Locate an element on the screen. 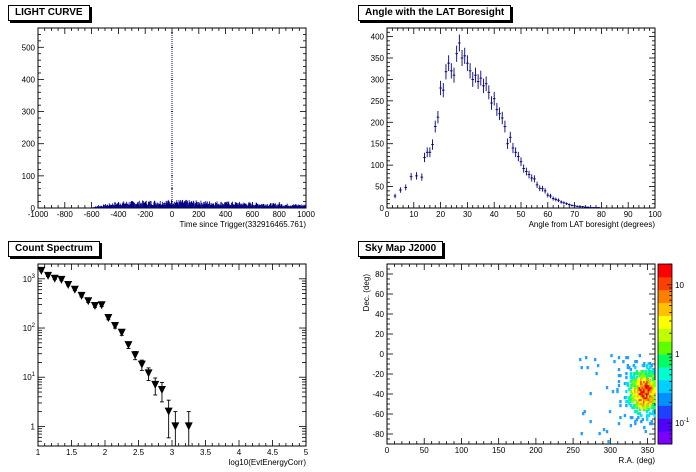 This screenshot has width=696, height=472. sky-map-colorbar: 10 1 10-1 is located at coordinates (673, 354).